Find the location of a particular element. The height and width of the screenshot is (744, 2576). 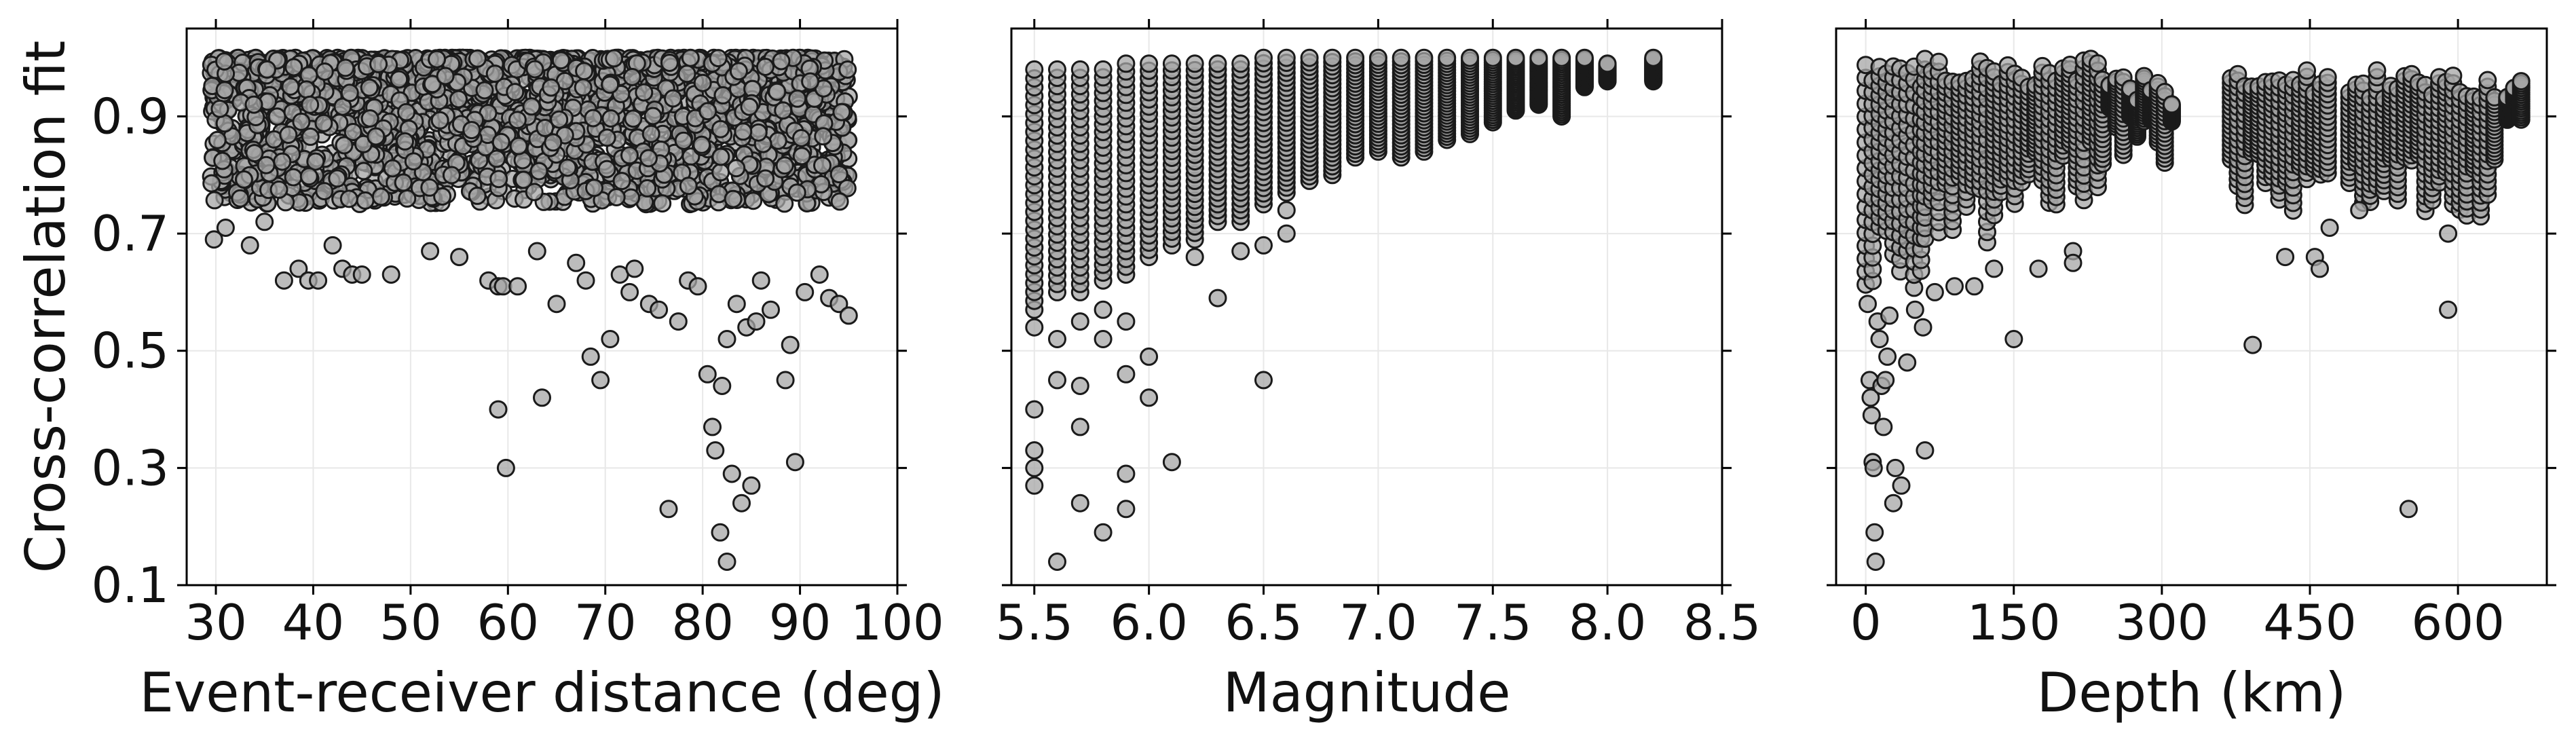

x-tick-label: 70 is located at coordinates (606, 622).